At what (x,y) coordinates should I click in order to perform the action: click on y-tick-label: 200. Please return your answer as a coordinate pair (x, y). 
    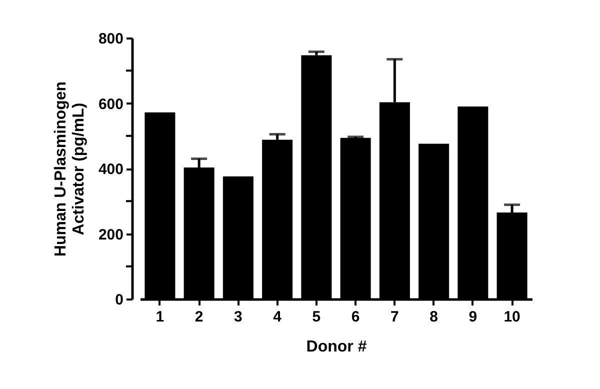
    Looking at the image, I should click on (111, 235).